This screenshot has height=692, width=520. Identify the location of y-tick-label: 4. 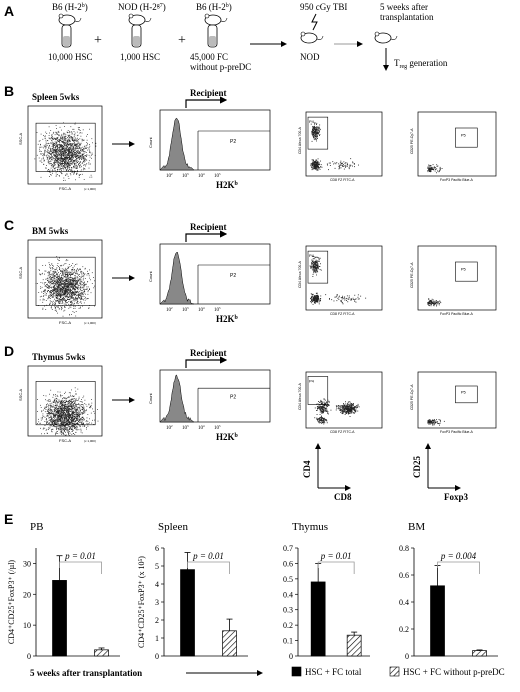
(157, 584).